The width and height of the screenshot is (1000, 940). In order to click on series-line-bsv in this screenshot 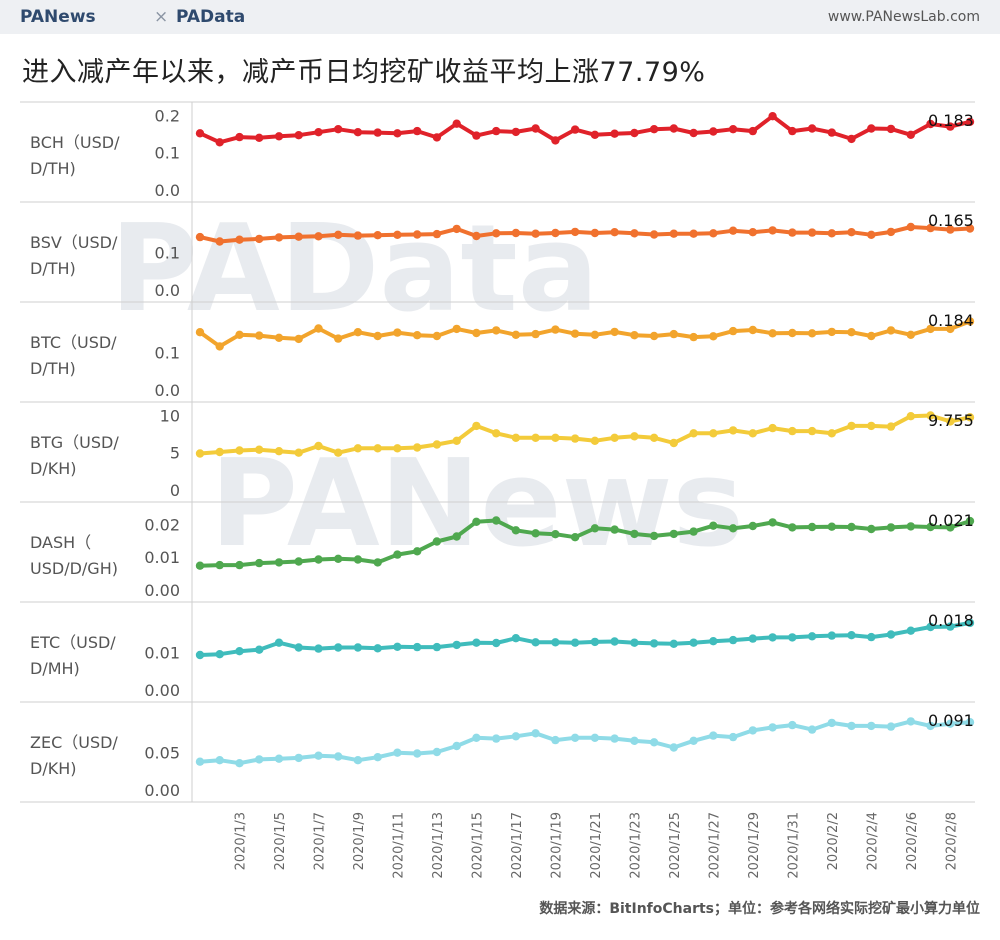, I will do `click(585, 234)`.